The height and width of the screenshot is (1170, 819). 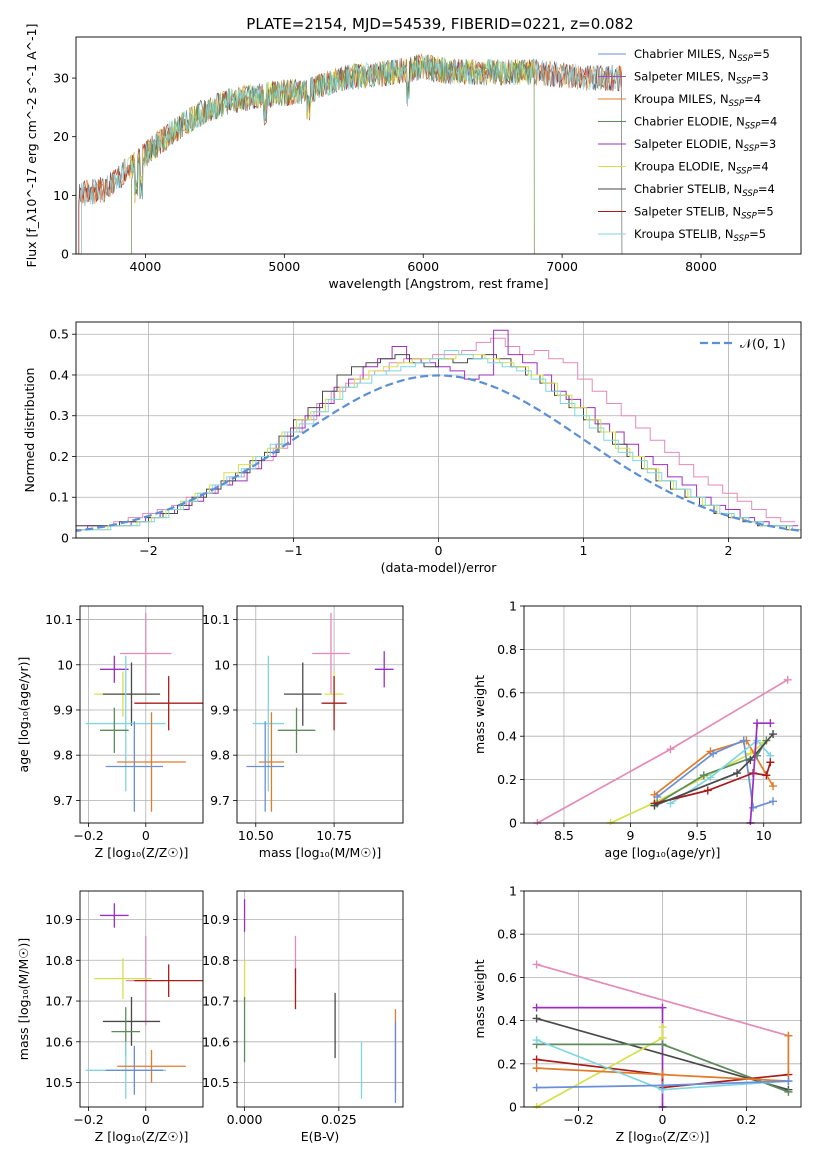 I want to click on x-tick-label: 0.000, so click(x=245, y=1119).